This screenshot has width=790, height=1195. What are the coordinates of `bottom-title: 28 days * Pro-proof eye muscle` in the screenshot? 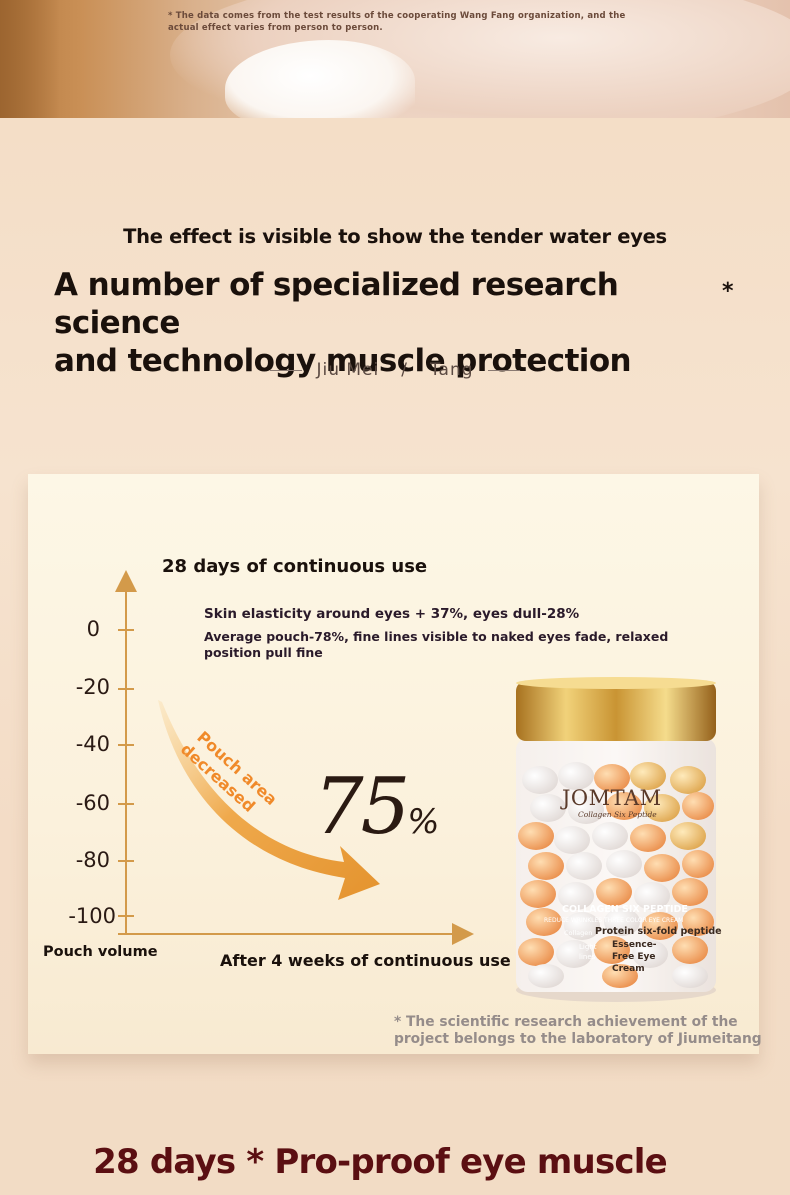 It's located at (380, 1162).